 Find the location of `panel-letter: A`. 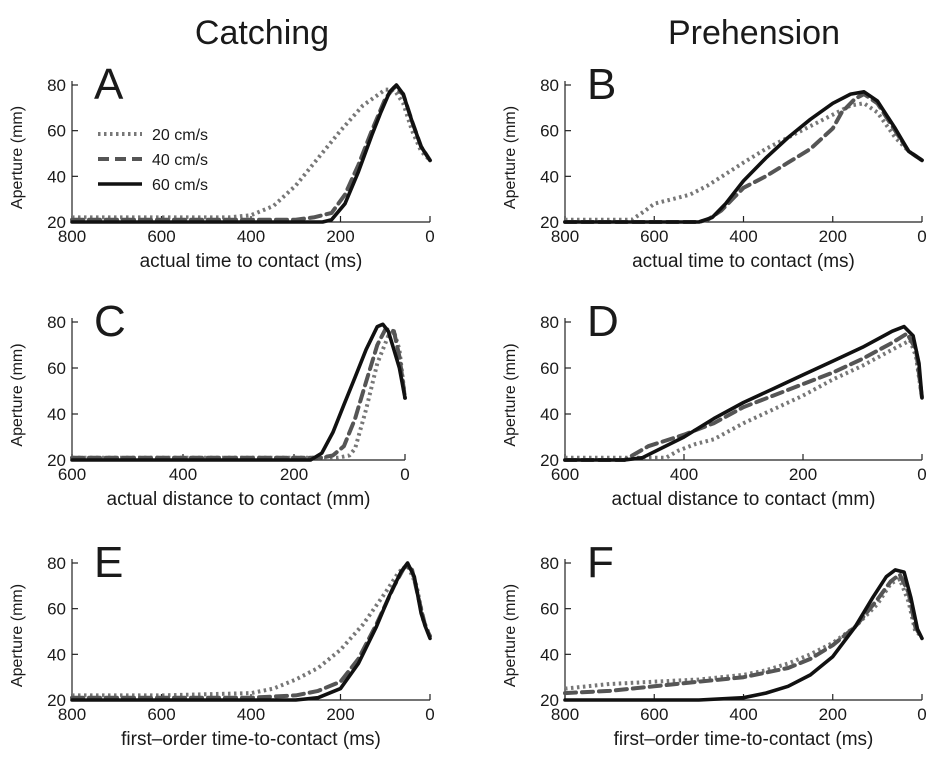

panel-letter: A is located at coordinates (109, 84).